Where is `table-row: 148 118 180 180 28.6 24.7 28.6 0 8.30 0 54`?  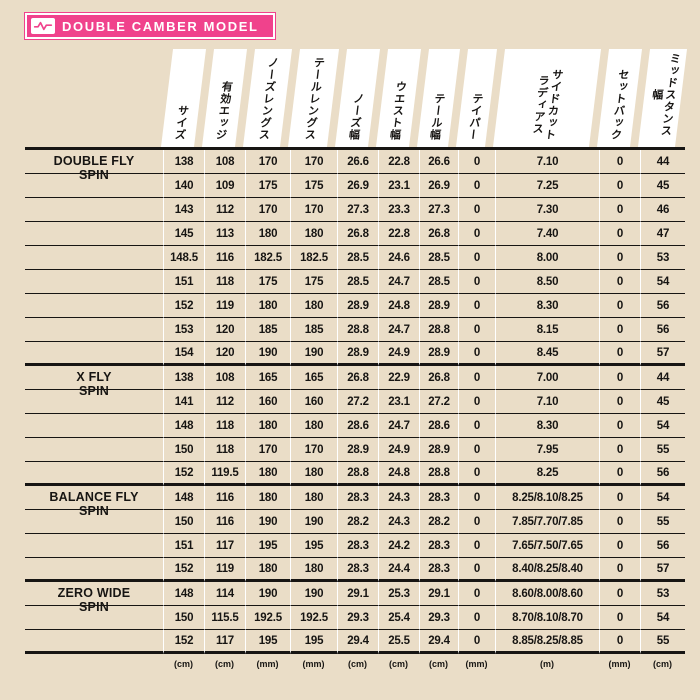 table-row: 148 118 180 180 28.6 24.7 28.6 0 8.30 0 54 is located at coordinates (355, 426).